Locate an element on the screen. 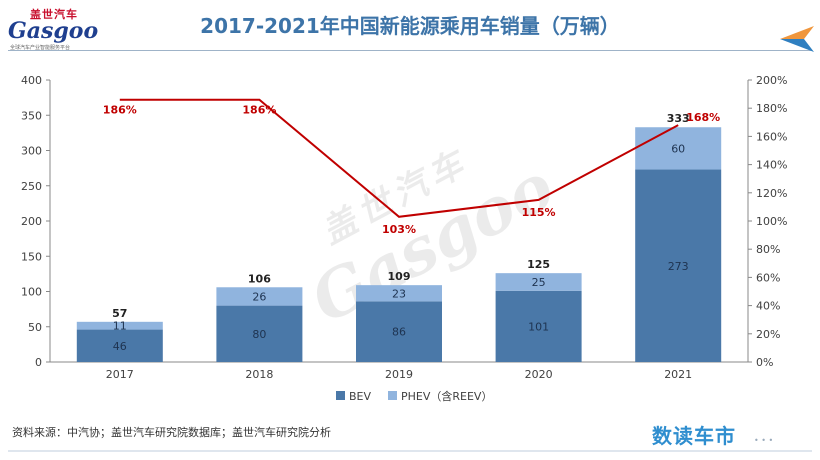 This screenshot has width=820, height=460. y2-tick-label: 200% is located at coordinates (771, 80).